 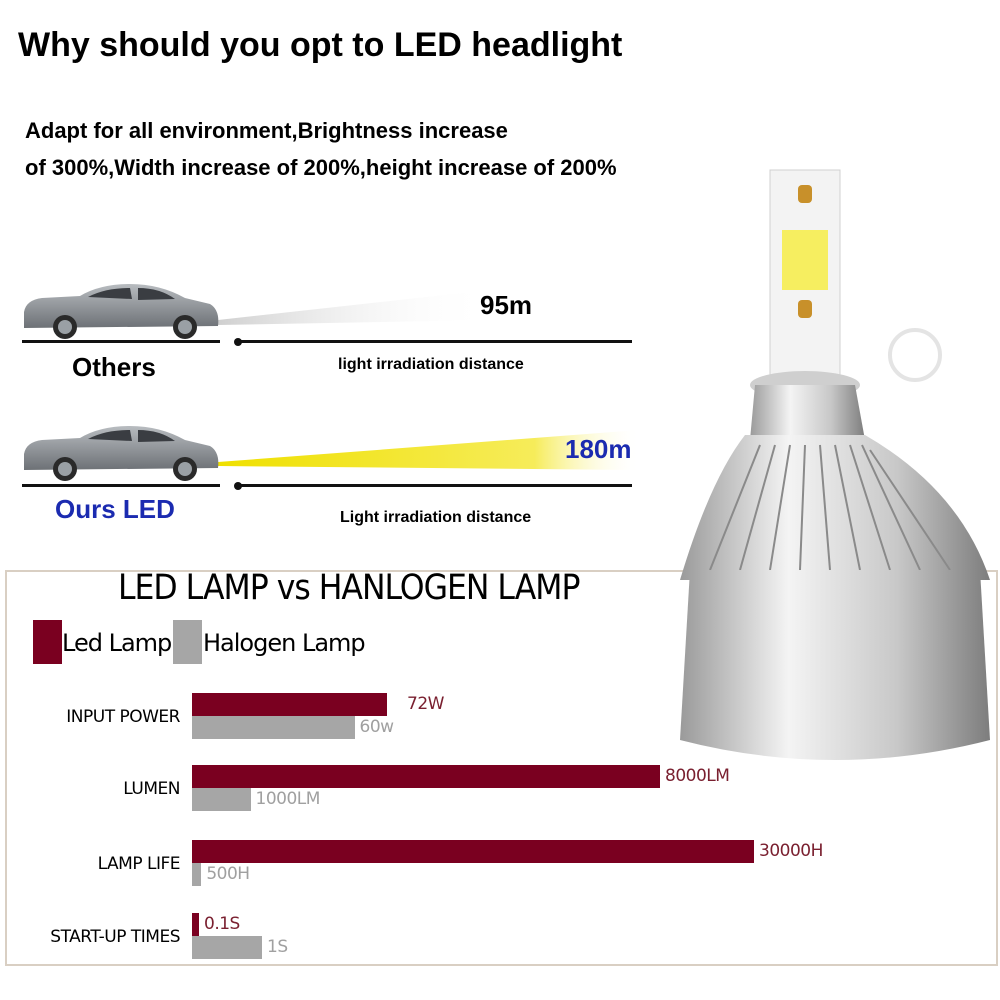 I want to click on ours-distance-line, so click(x=434, y=485).